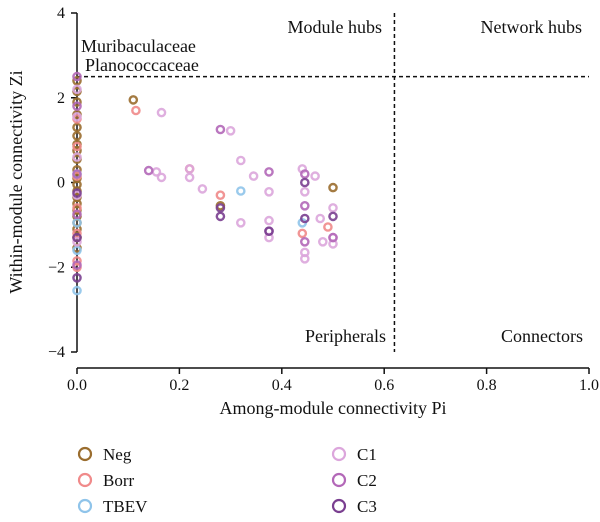 The width and height of the screenshot is (600, 522). I want to click on y-tick-label: 2, so click(61, 98).